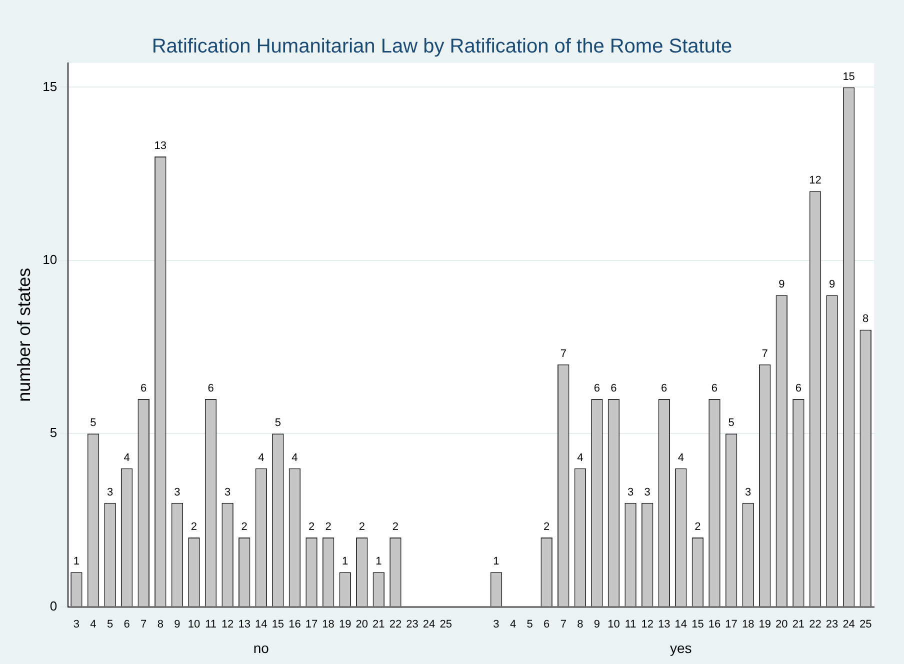  What do you see at coordinates (815, 180) in the screenshot?
I see `data-label: 12` at bounding box center [815, 180].